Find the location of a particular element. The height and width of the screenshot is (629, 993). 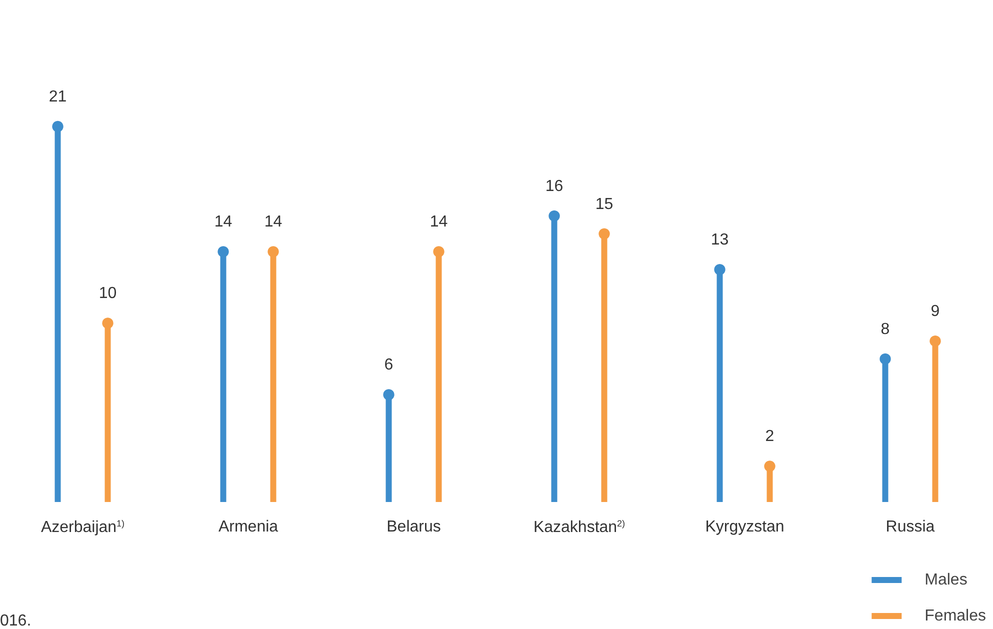

x-tick-label: Russia is located at coordinates (910, 527).